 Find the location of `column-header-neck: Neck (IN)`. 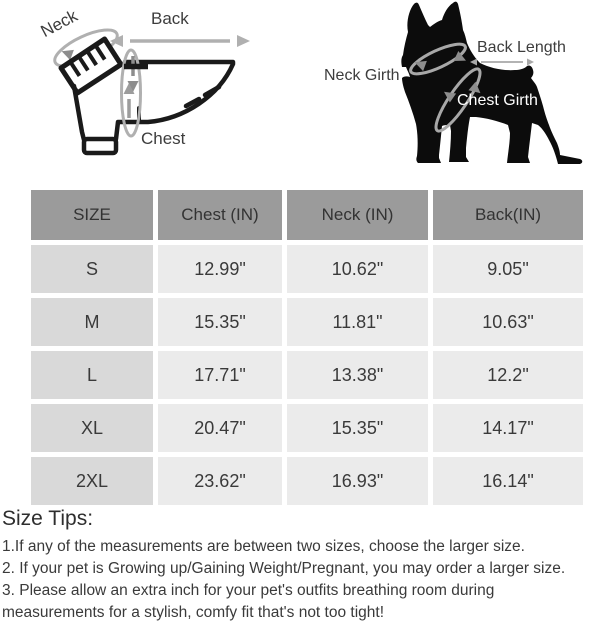

column-header-neck: Neck (IN) is located at coordinates (357, 215).